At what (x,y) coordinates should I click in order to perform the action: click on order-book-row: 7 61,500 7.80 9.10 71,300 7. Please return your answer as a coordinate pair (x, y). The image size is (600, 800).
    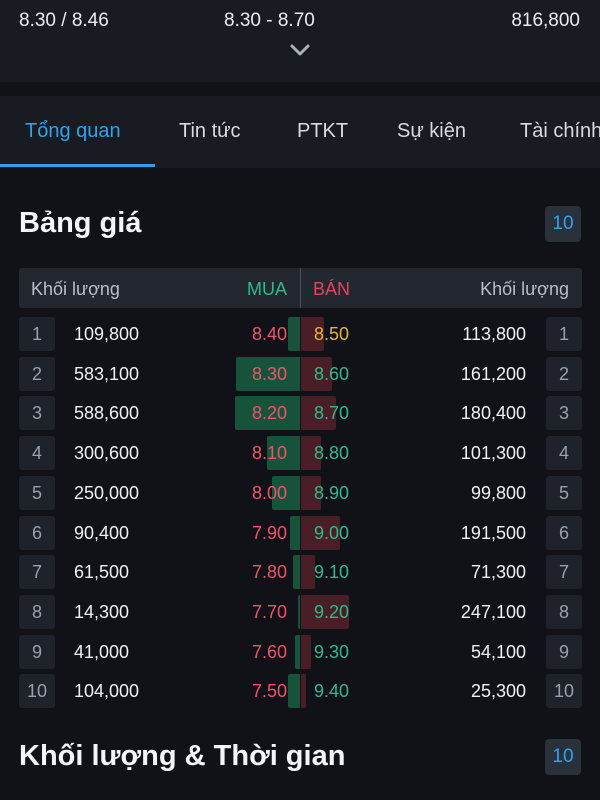
    Looking at the image, I should click on (300, 572).